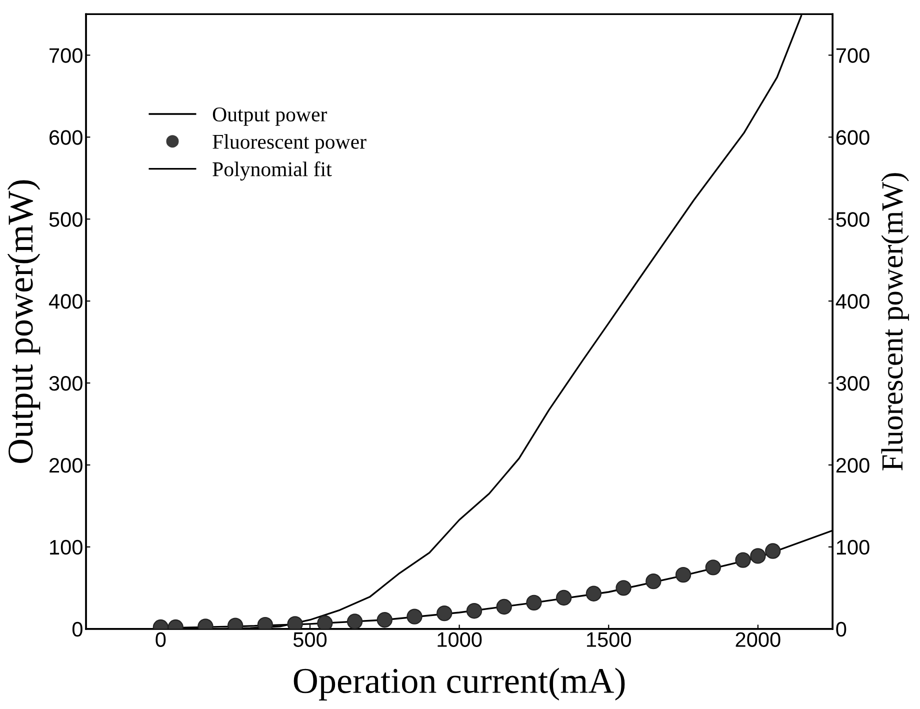  I want to click on x-axis-title: Operation current(mA), so click(459, 684).